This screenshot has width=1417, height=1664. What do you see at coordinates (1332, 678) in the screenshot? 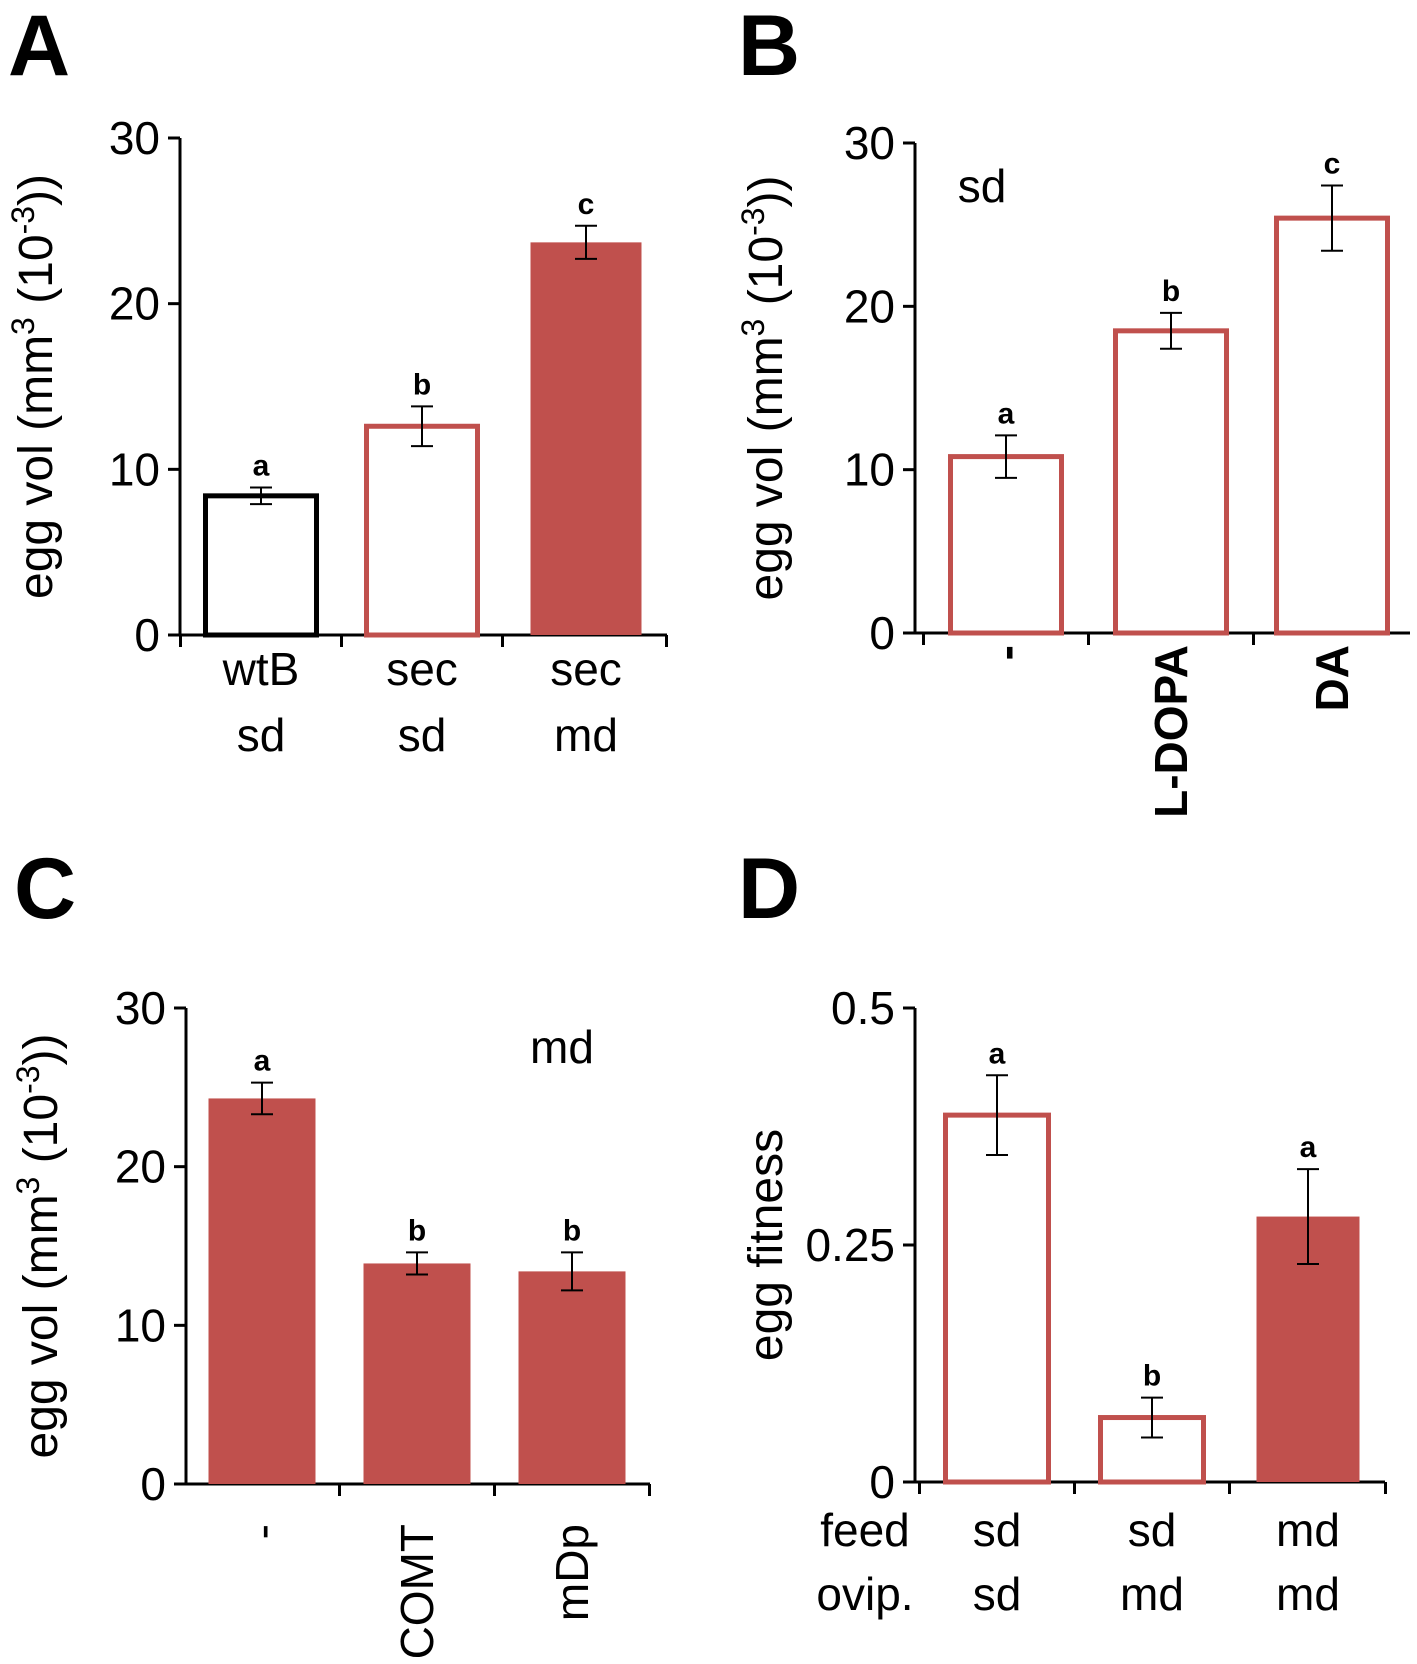
I see `x-tick-label: DA` at bounding box center [1332, 678].